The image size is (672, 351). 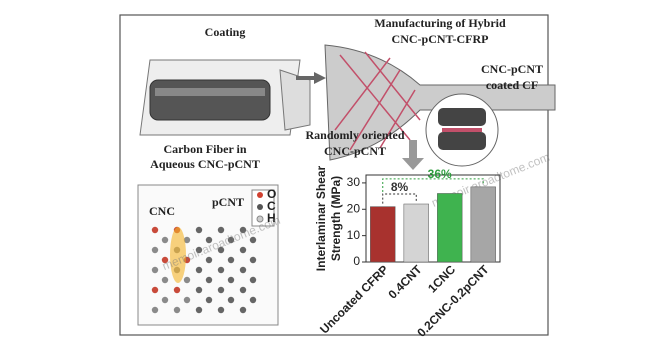 What do you see at coordinates (204, 149) in the screenshot?
I see `label: Carbon Fiber in` at bounding box center [204, 149].